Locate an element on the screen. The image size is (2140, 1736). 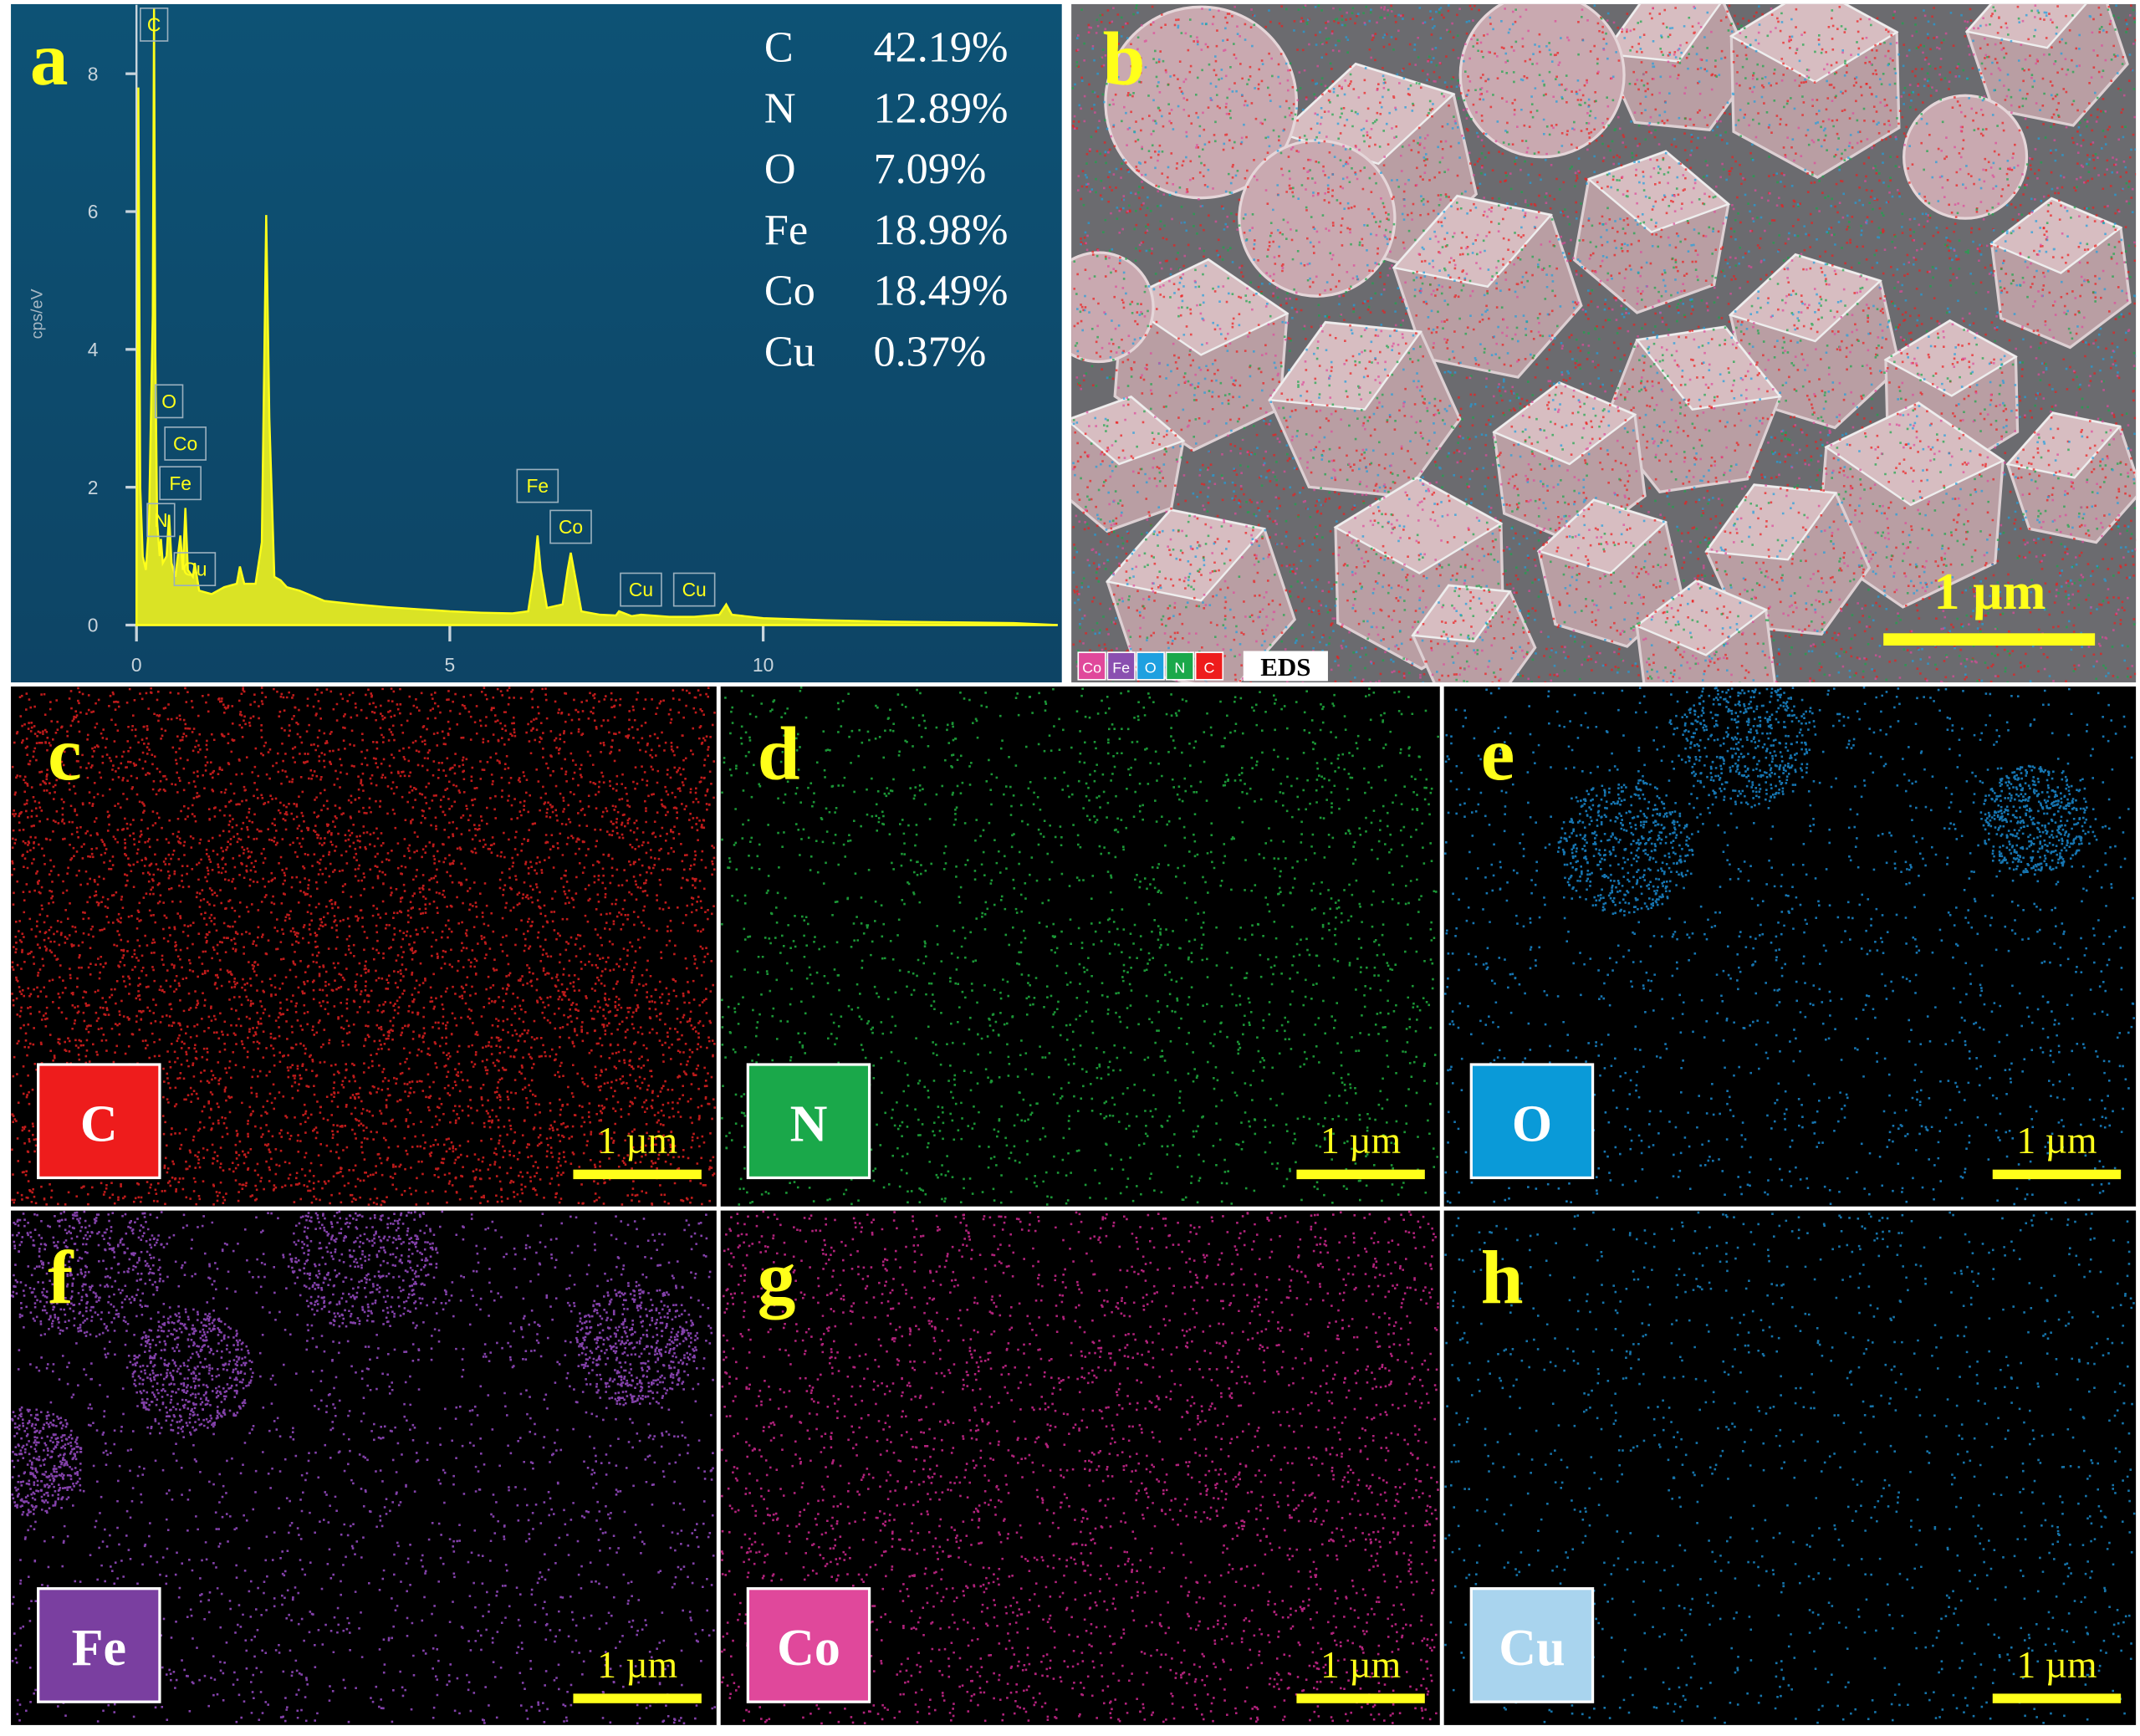
panel-label: e is located at coordinates (1498, 754).